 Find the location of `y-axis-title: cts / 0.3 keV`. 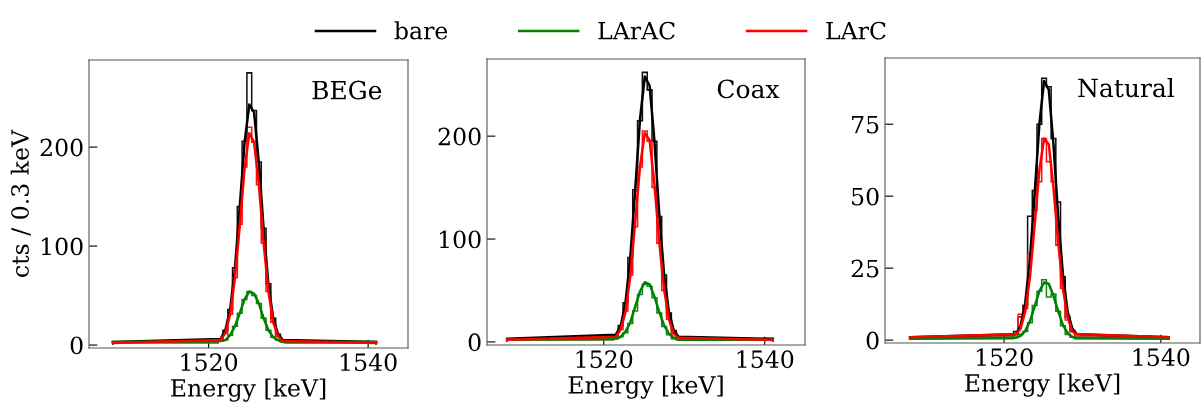

y-axis-title: cts / 0.3 keV is located at coordinates (20, 203).